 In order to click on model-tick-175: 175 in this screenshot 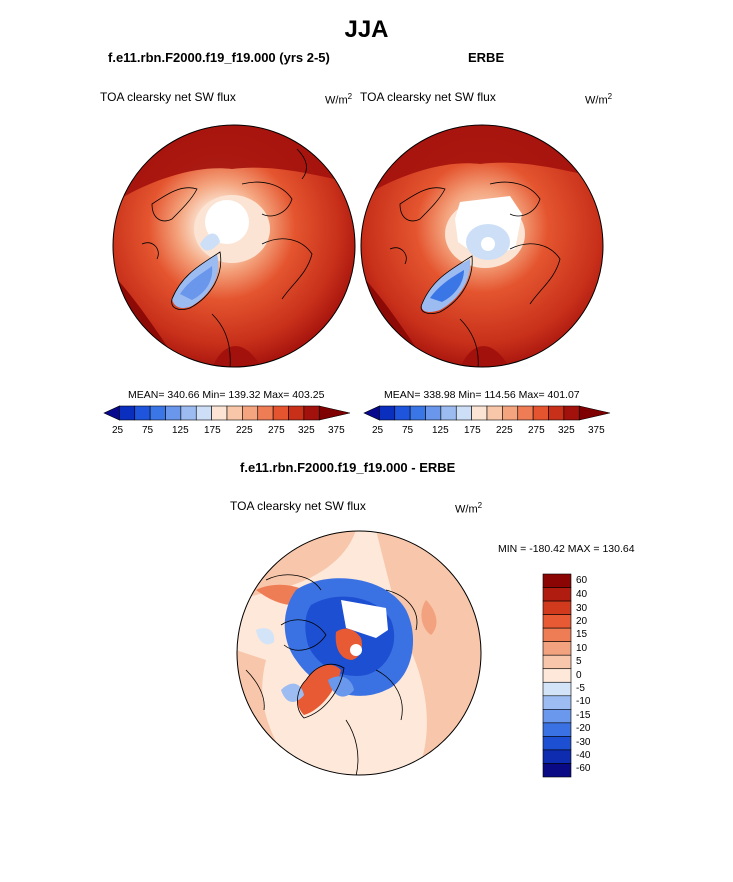, I will do `click(212, 430)`.